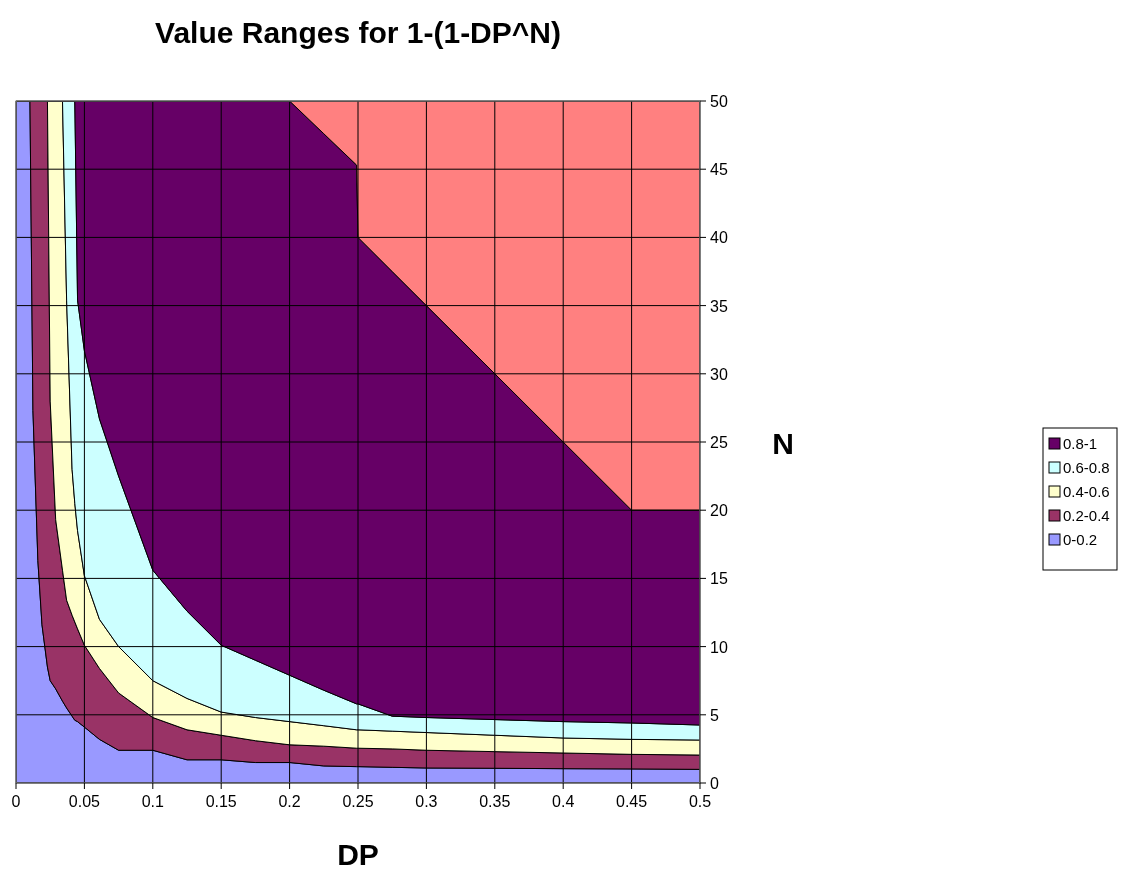 Image resolution: width=1134 pixels, height=869 pixels. I want to click on y-tick-label: 45, so click(719, 170).